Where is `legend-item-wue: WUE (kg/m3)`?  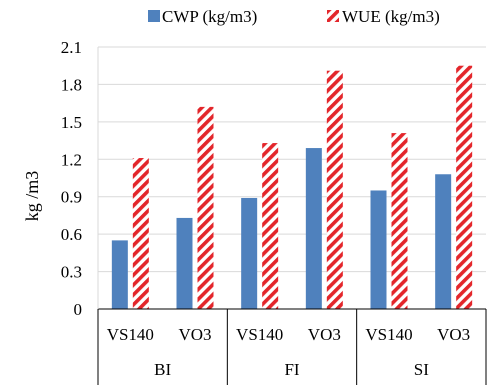 legend-item-wue: WUE (kg/m3) is located at coordinates (383, 16).